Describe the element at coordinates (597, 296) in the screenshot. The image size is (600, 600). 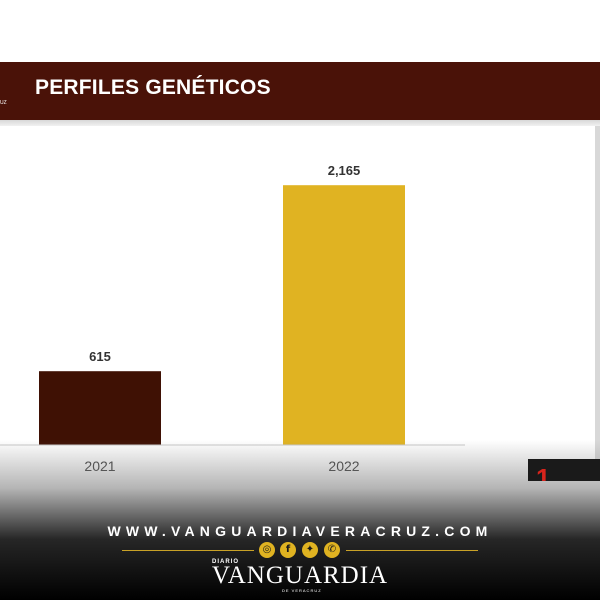
I see `side-panel-edge` at that location.